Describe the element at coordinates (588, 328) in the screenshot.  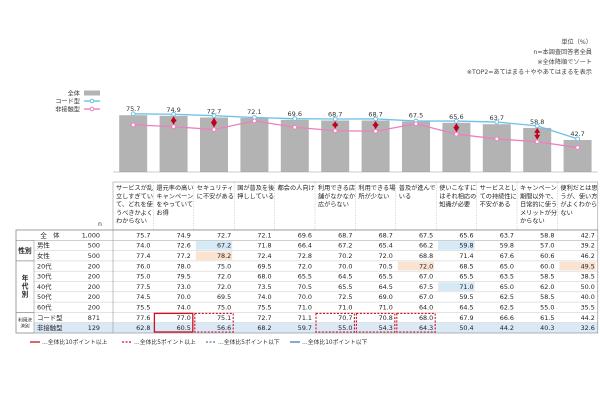
I see `table-cell: 32.6` at that location.